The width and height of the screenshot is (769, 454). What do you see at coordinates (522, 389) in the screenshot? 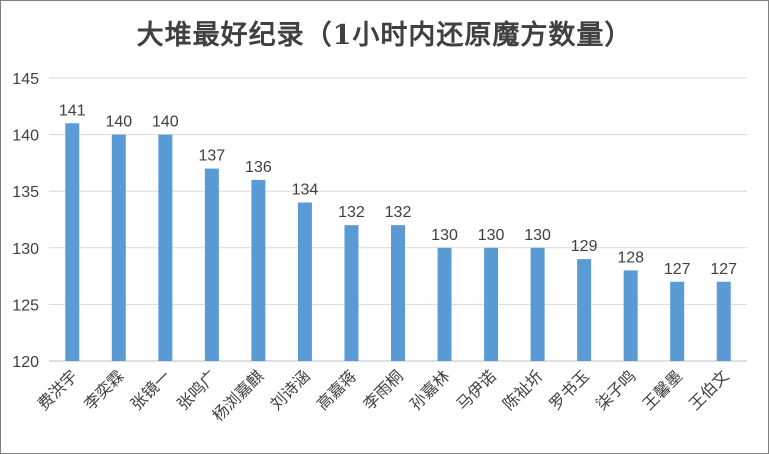
I see `x-tick-label: 陈祉圻` at bounding box center [522, 389].